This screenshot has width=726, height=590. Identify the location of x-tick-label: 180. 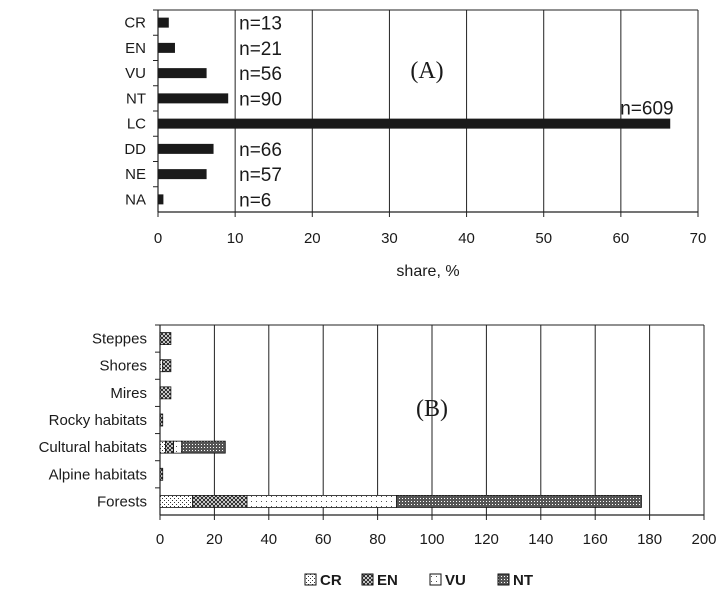
(649, 539).